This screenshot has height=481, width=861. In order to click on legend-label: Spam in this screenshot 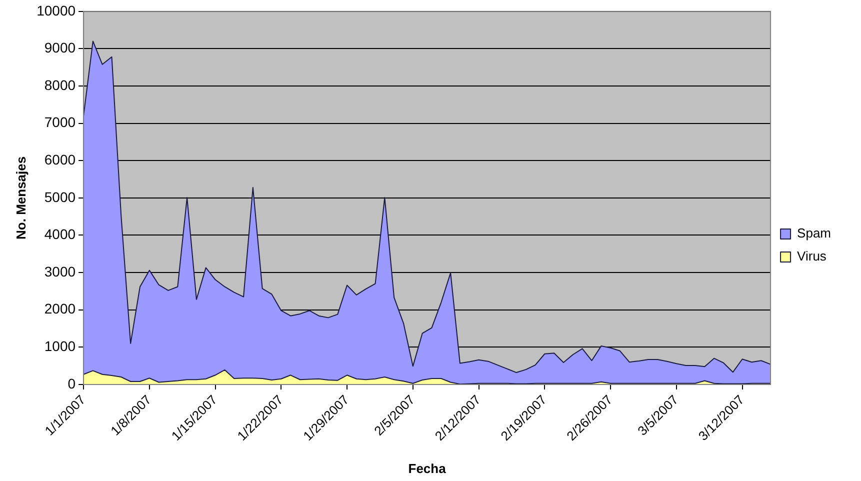, I will do `click(814, 233)`.